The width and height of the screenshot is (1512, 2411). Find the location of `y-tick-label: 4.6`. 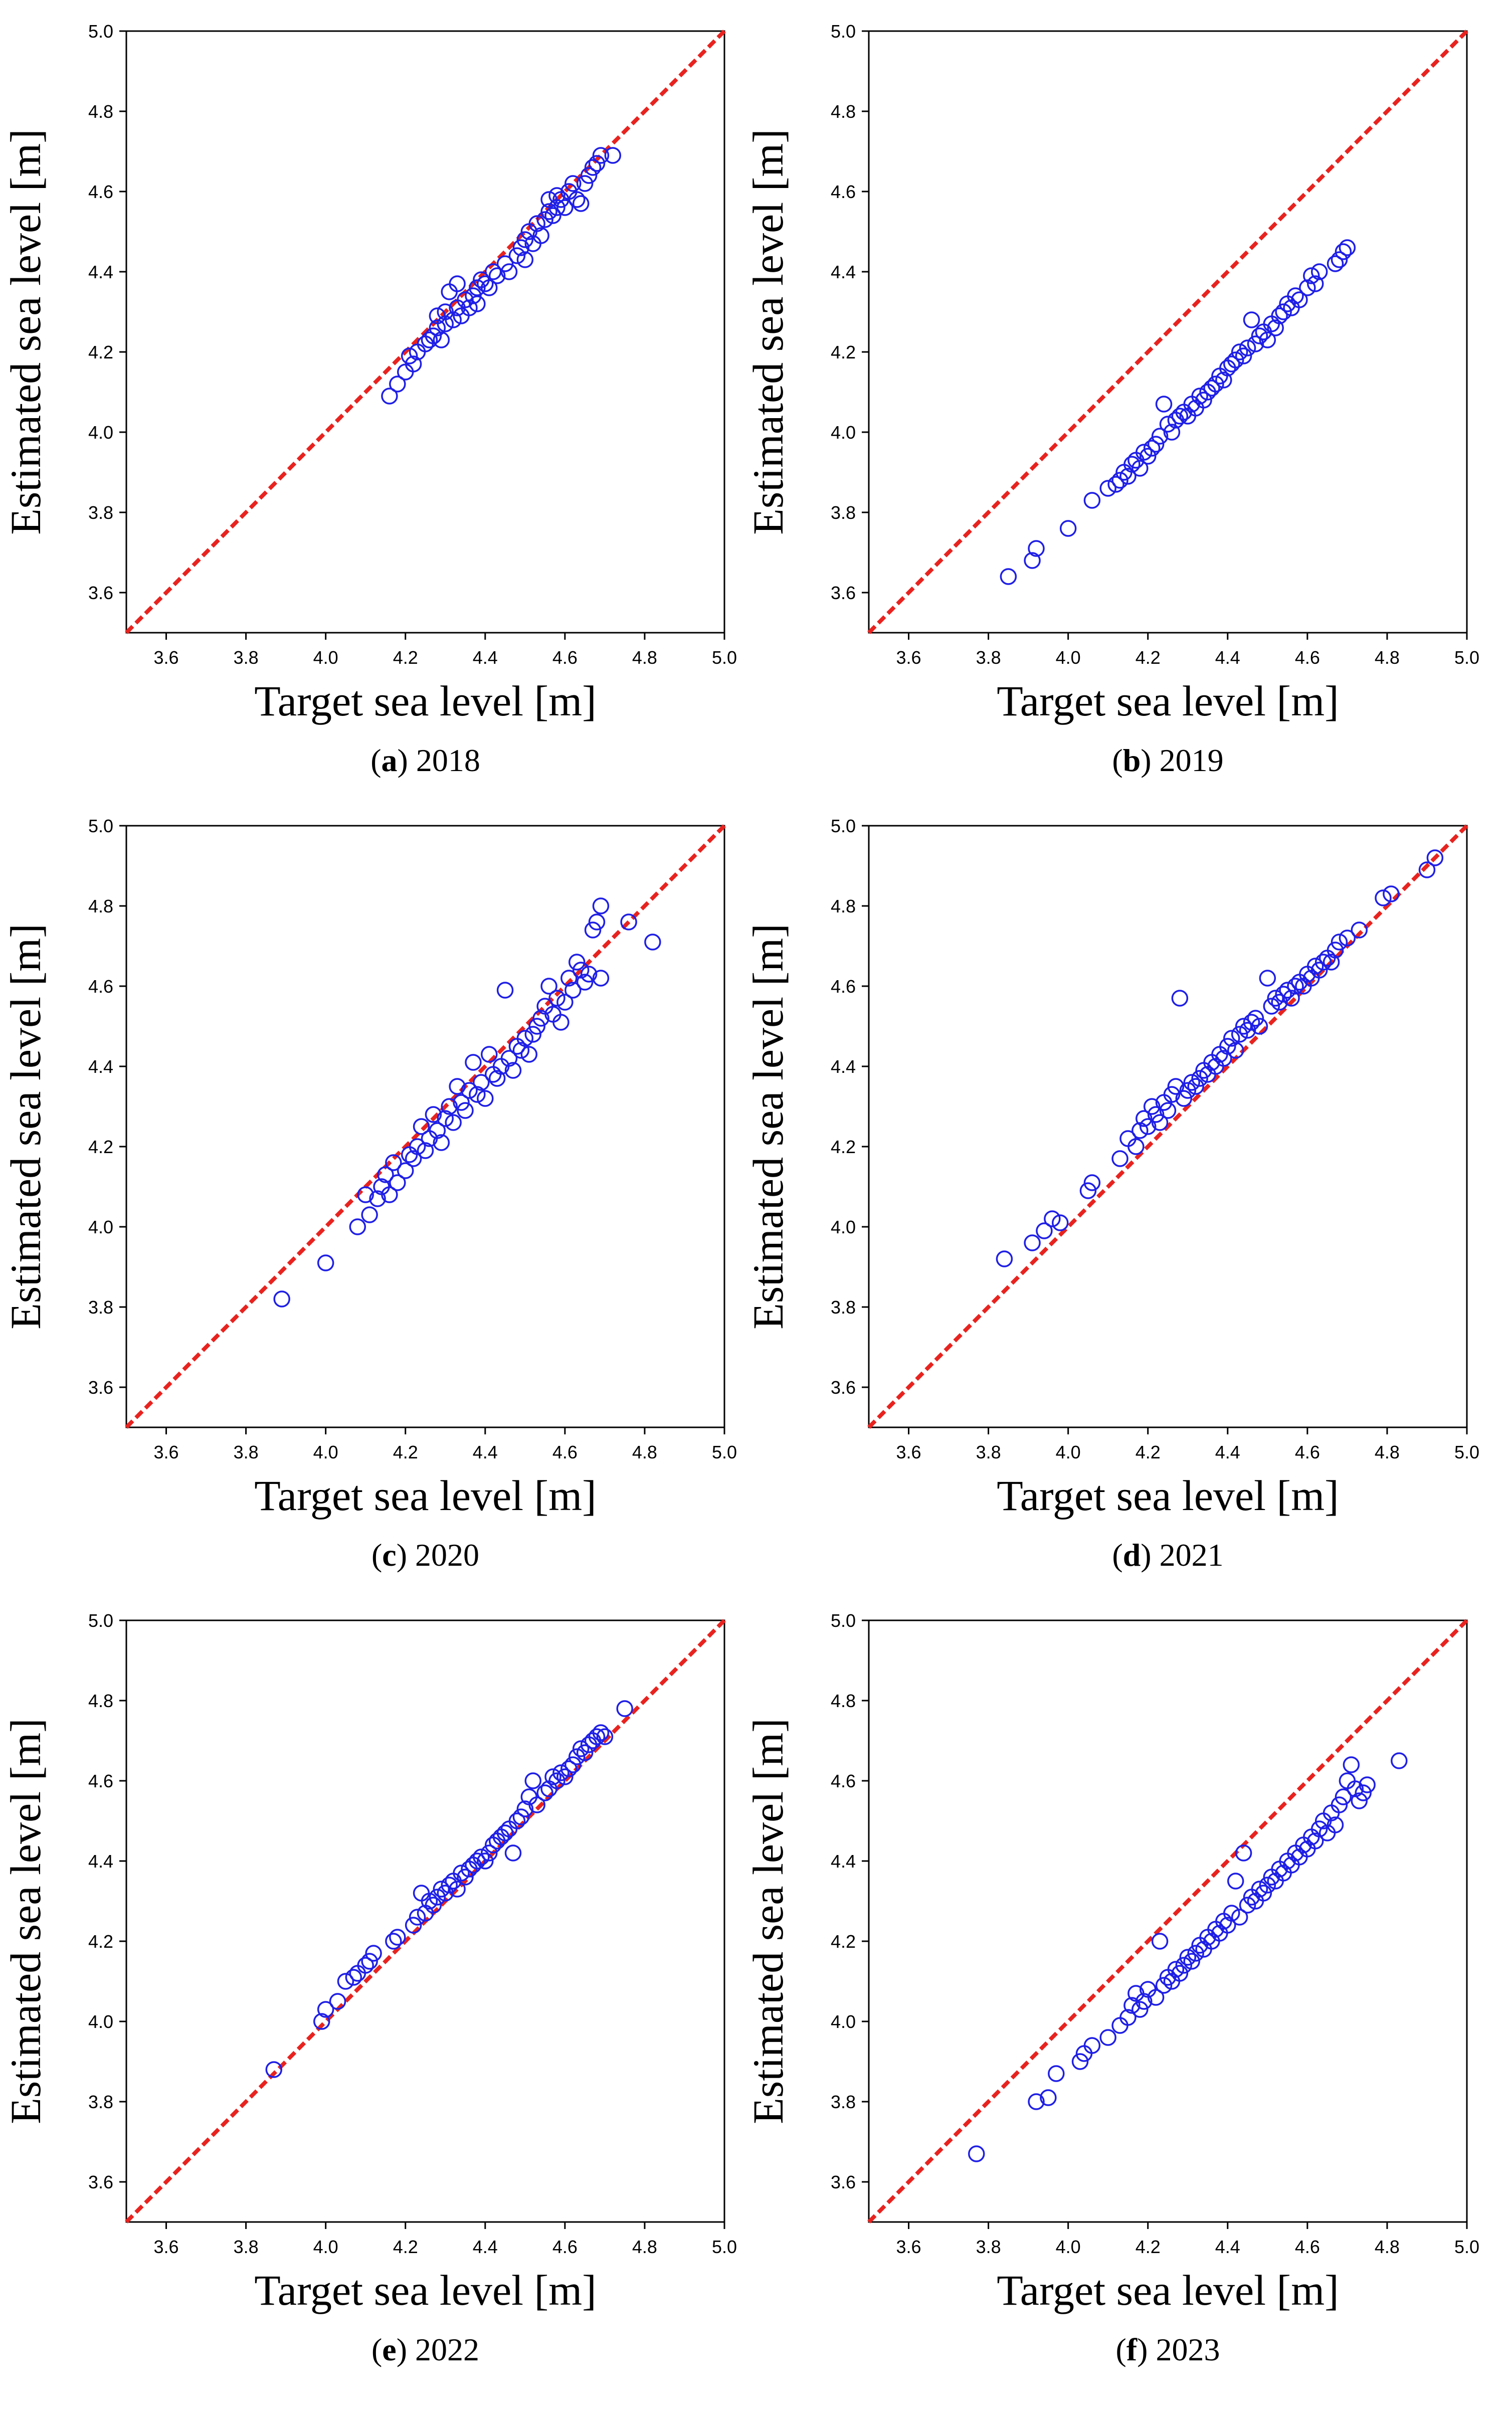

y-tick-label: 4.6 is located at coordinates (843, 192).